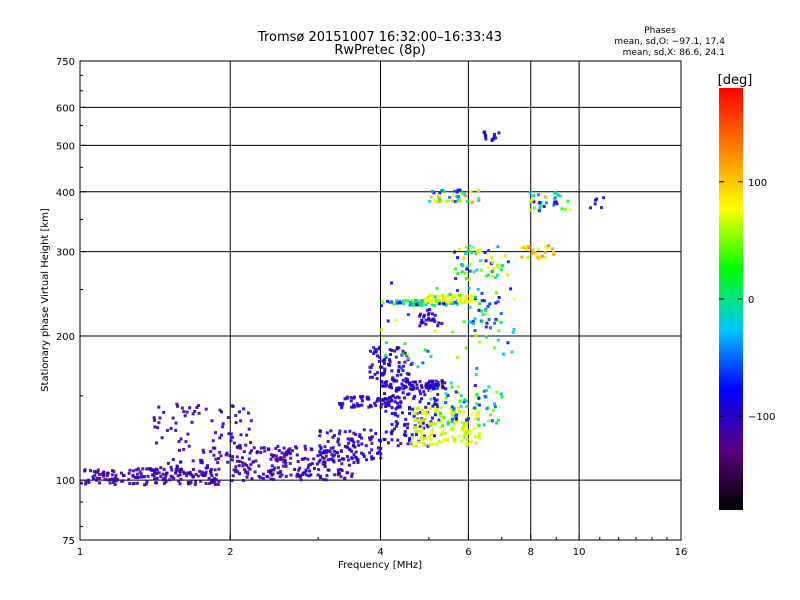 The height and width of the screenshot is (600, 800). I want to click on y-axis: 75 100 200 300 400 500 600 750, so click(71, 302).